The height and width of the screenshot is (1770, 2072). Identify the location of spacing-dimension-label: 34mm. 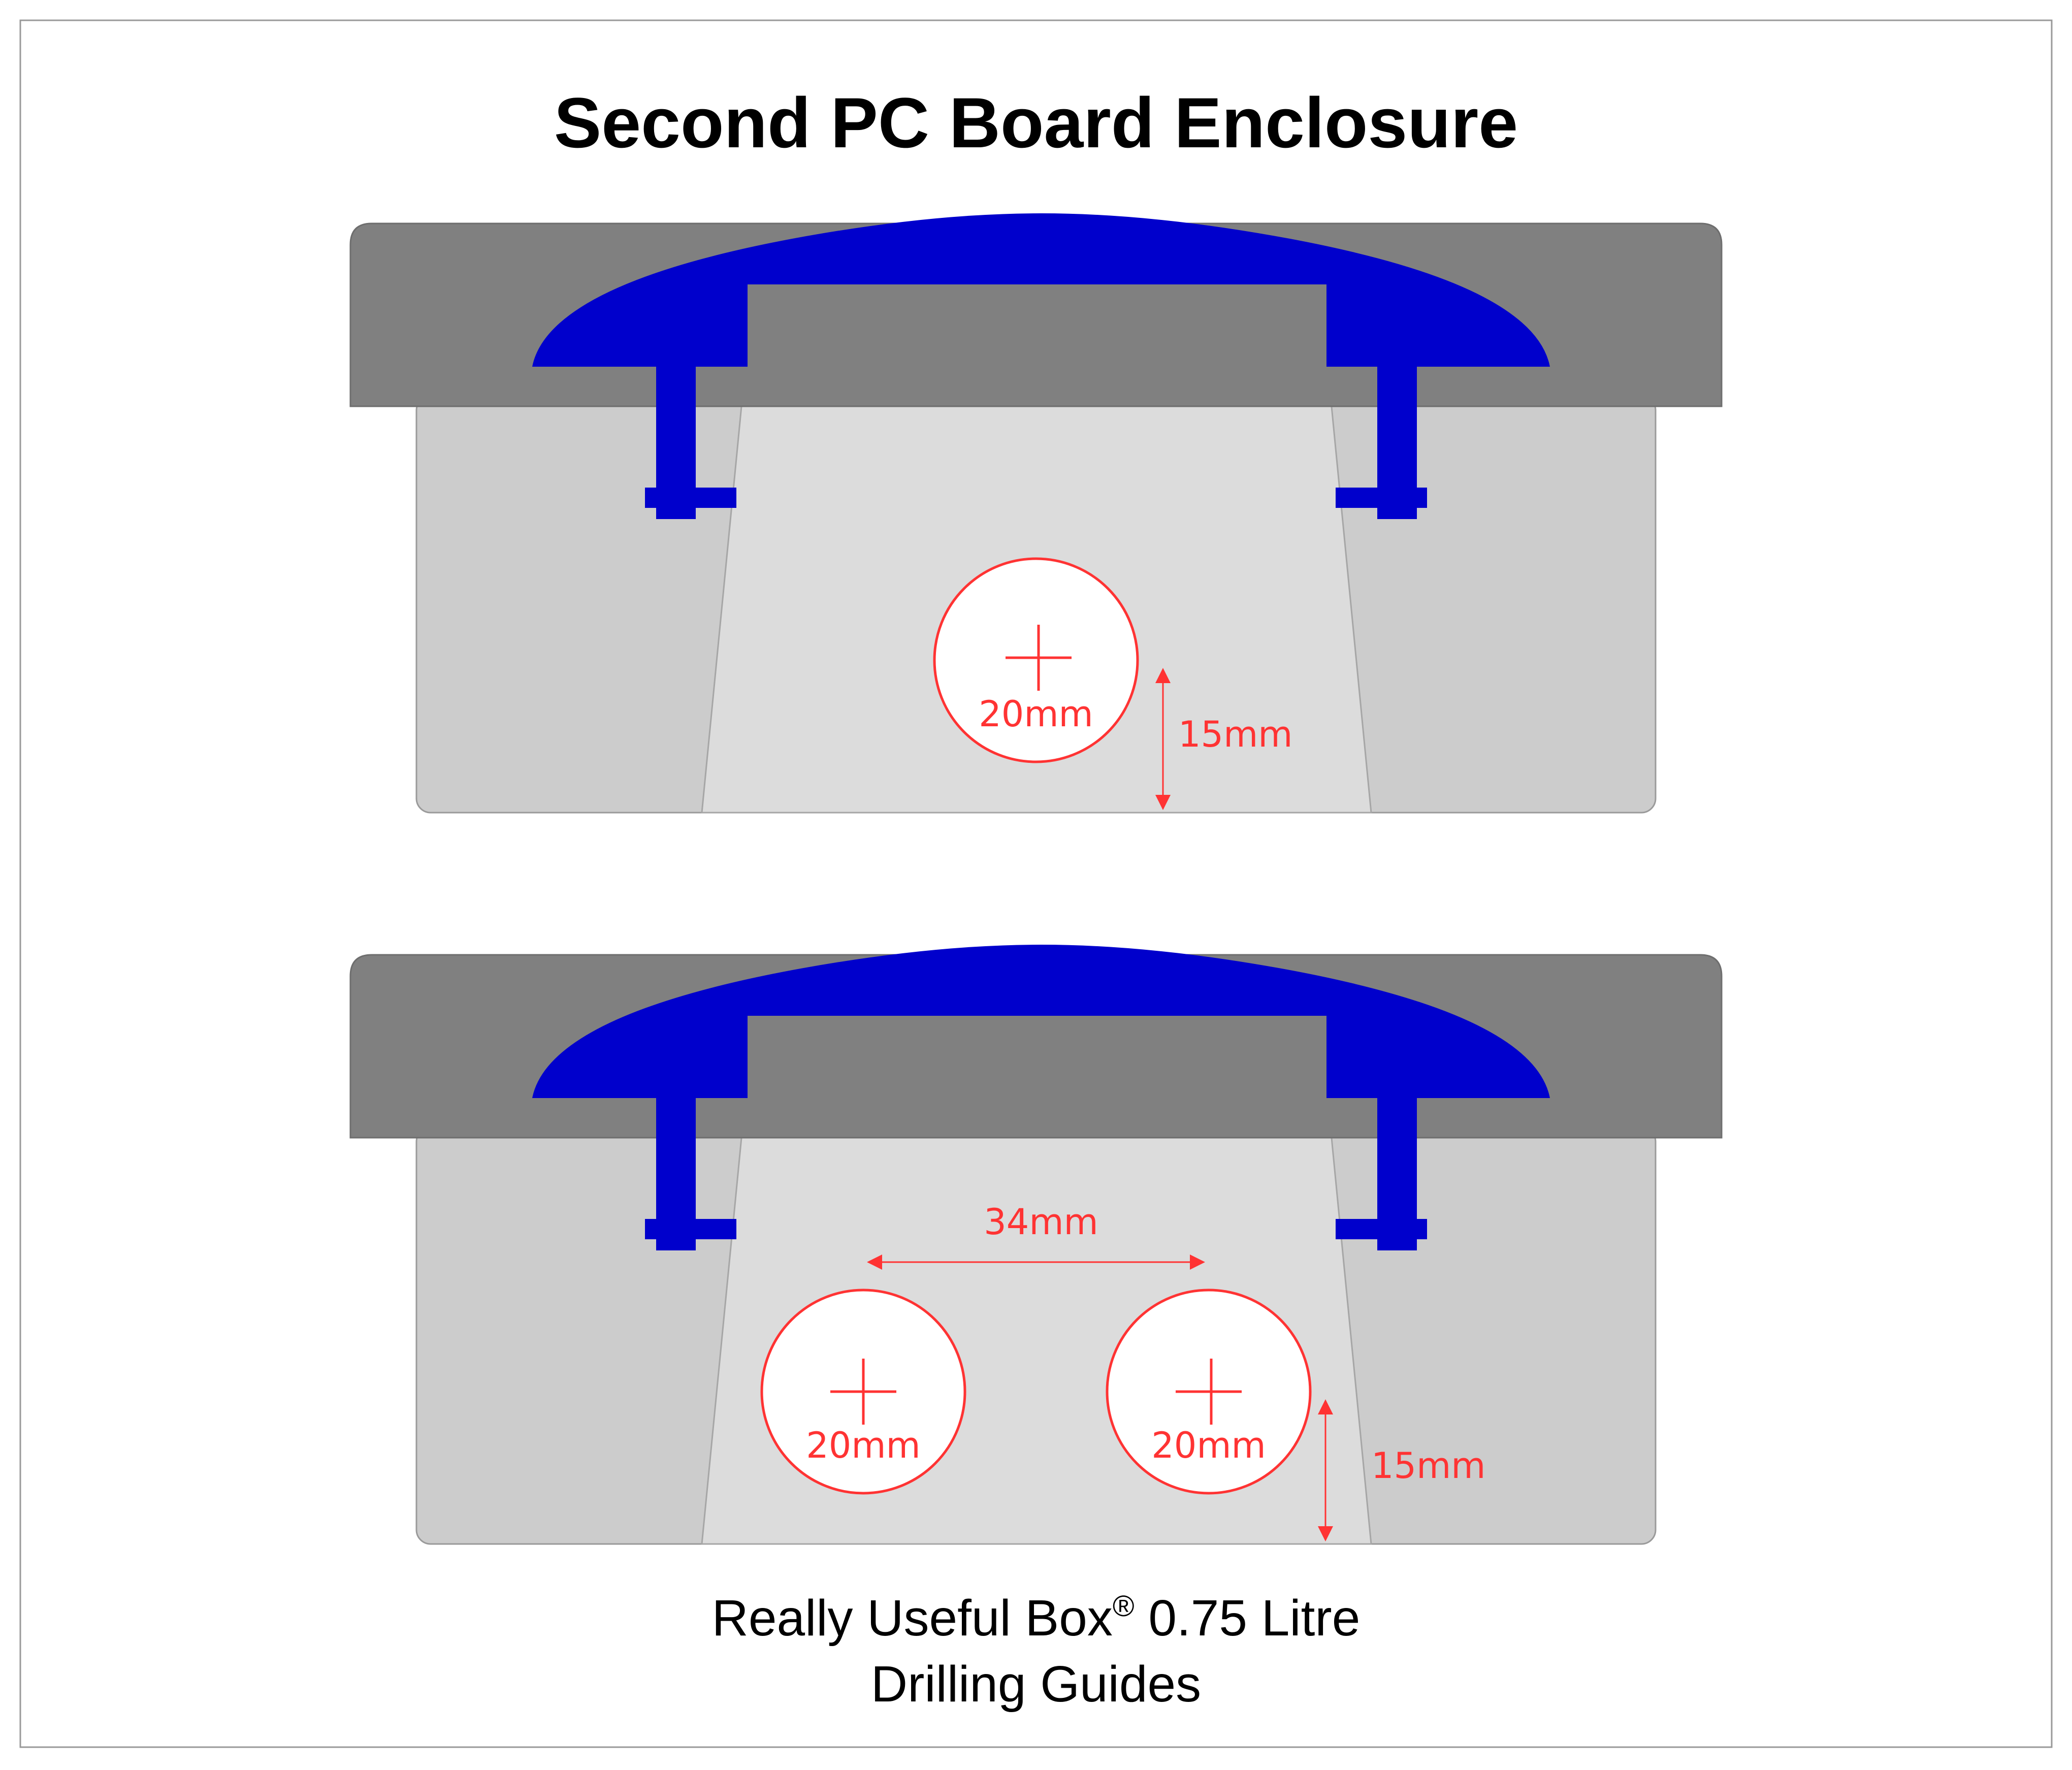
(1041, 1222).